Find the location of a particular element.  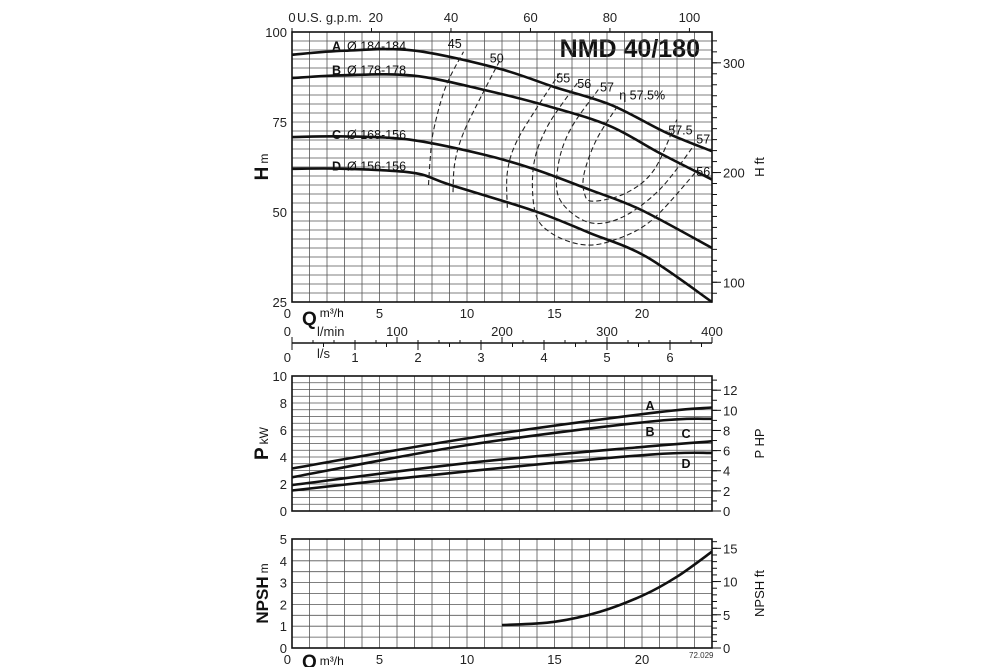

y-axis-symbol: H is located at coordinates (262, 174).